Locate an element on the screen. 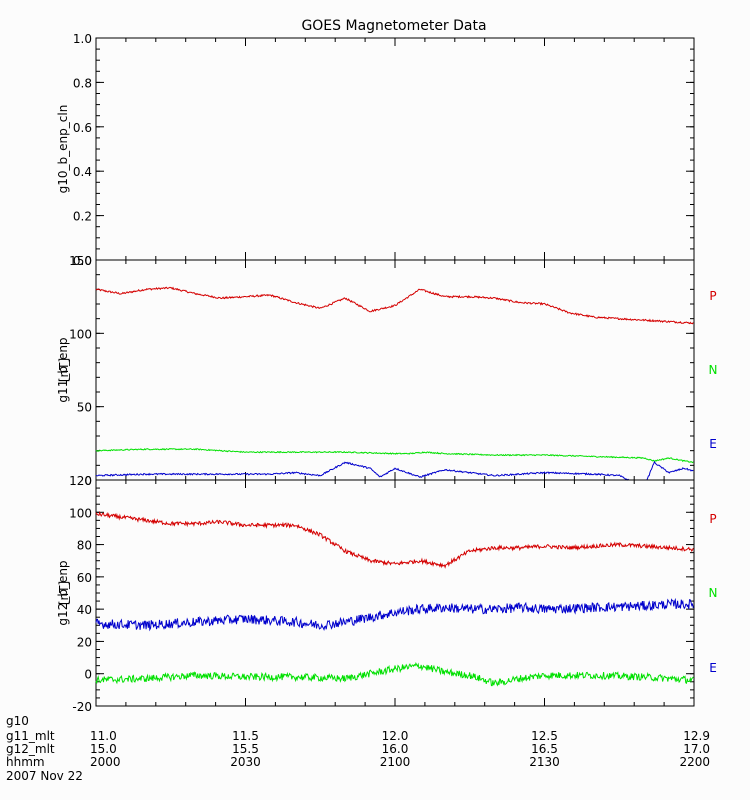  y-tick-label: 150 is located at coordinates (80, 261).